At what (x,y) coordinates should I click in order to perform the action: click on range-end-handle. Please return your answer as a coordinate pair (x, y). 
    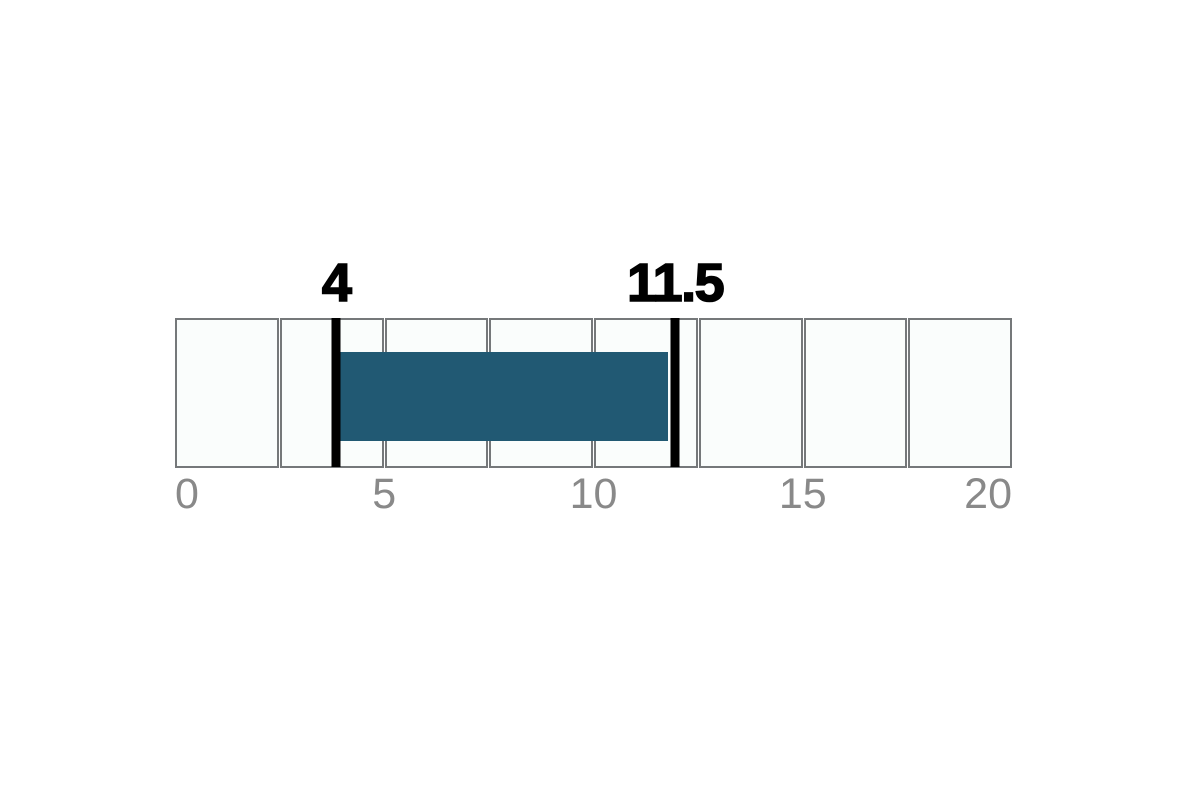
    Looking at the image, I should click on (675, 392).